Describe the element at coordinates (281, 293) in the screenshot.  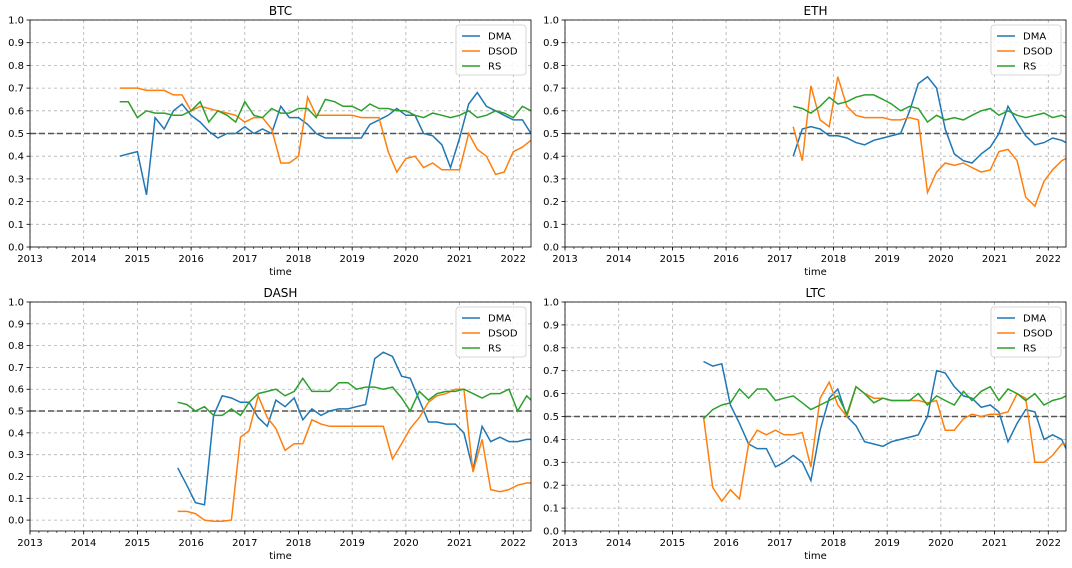
I see `subplot-title: DASH` at that location.